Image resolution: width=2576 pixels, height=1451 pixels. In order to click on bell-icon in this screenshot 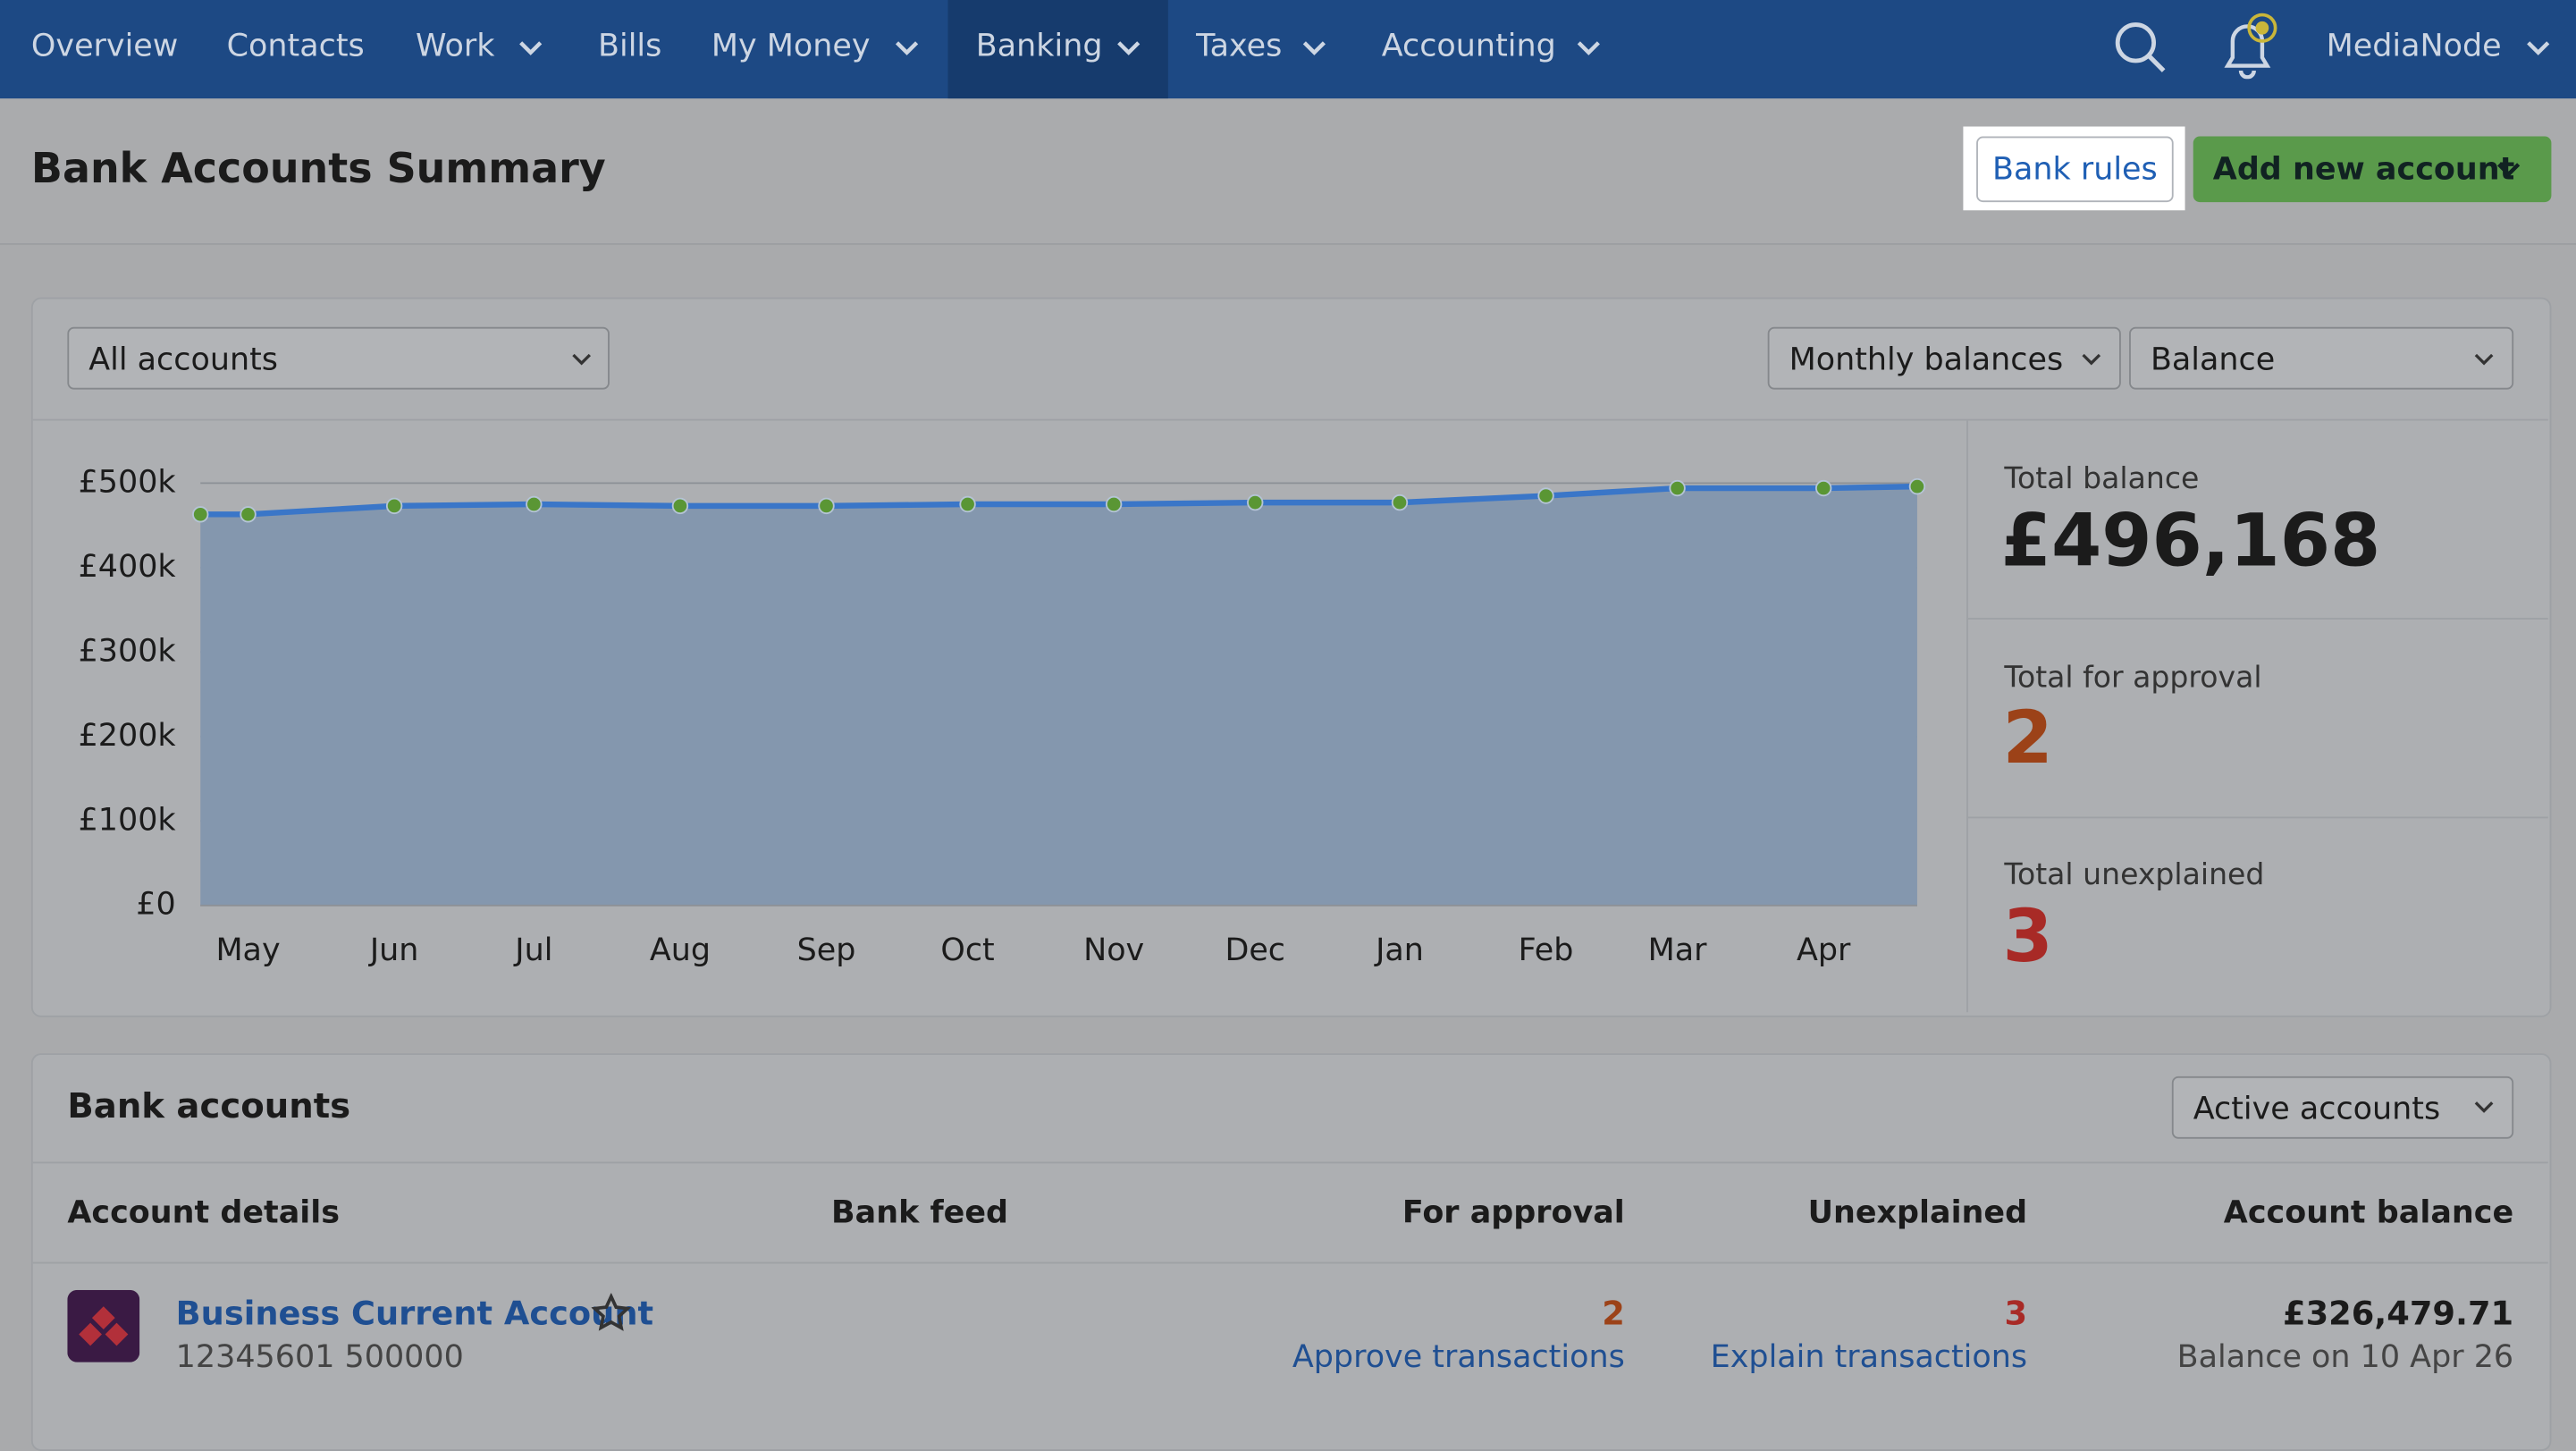, I will do `click(2252, 43)`.